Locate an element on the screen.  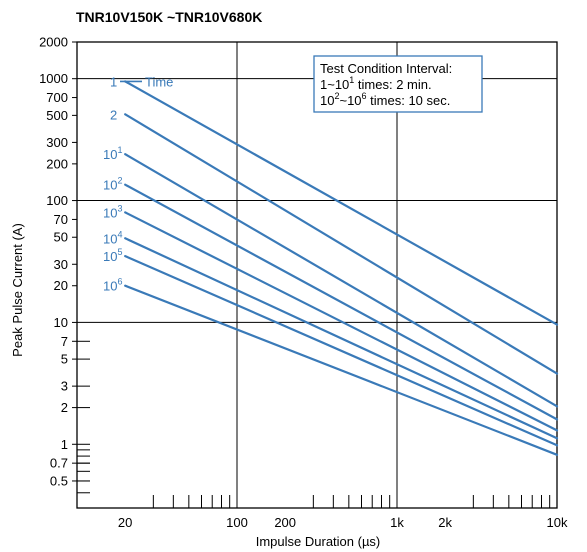
y-tick-label: 100 is located at coordinates (57, 200).